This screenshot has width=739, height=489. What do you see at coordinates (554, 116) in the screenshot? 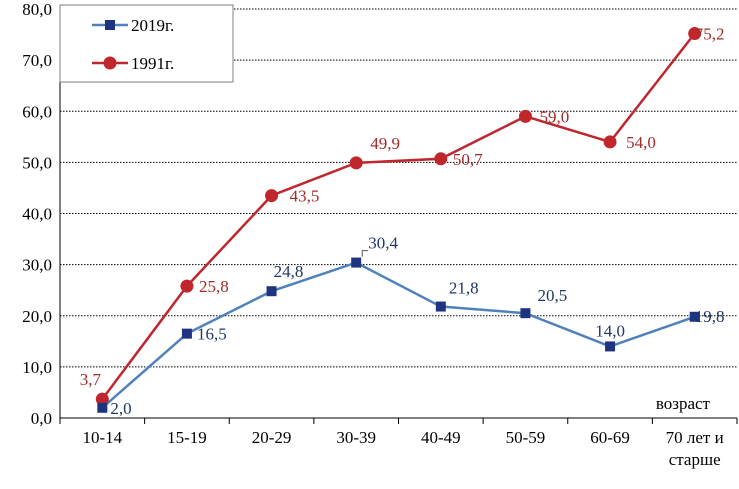
I see `data-label: 59,0` at bounding box center [554, 116].